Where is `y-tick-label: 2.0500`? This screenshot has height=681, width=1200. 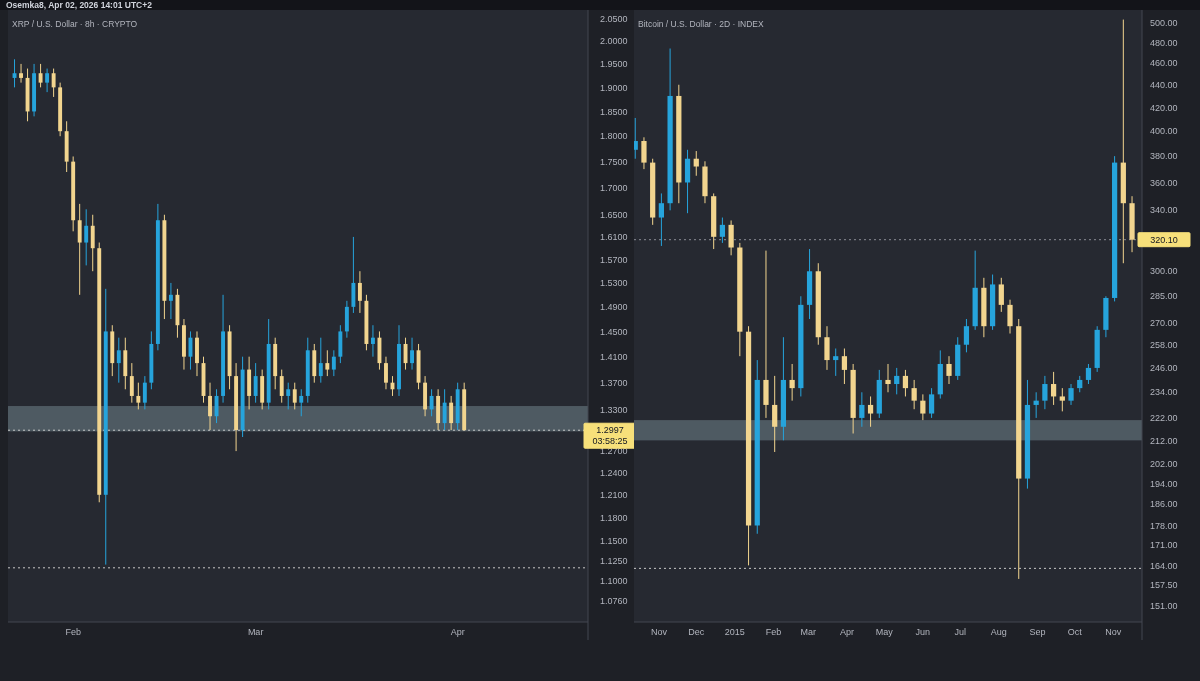 y-tick-label: 2.0500 is located at coordinates (614, 18).